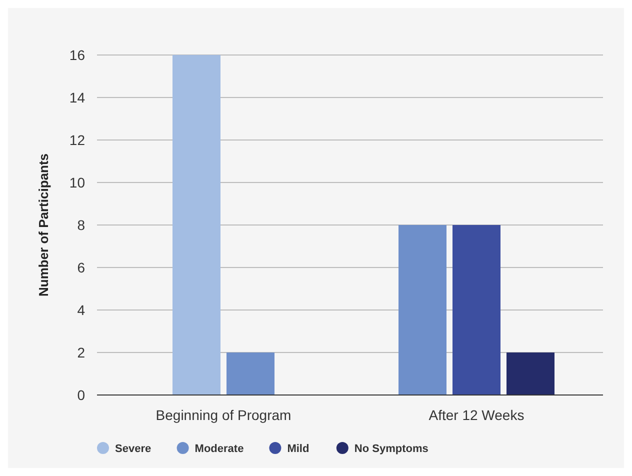 The width and height of the screenshot is (632, 476). Describe the element at coordinates (81, 352) in the screenshot. I see `y-tick-label: 2` at that location.